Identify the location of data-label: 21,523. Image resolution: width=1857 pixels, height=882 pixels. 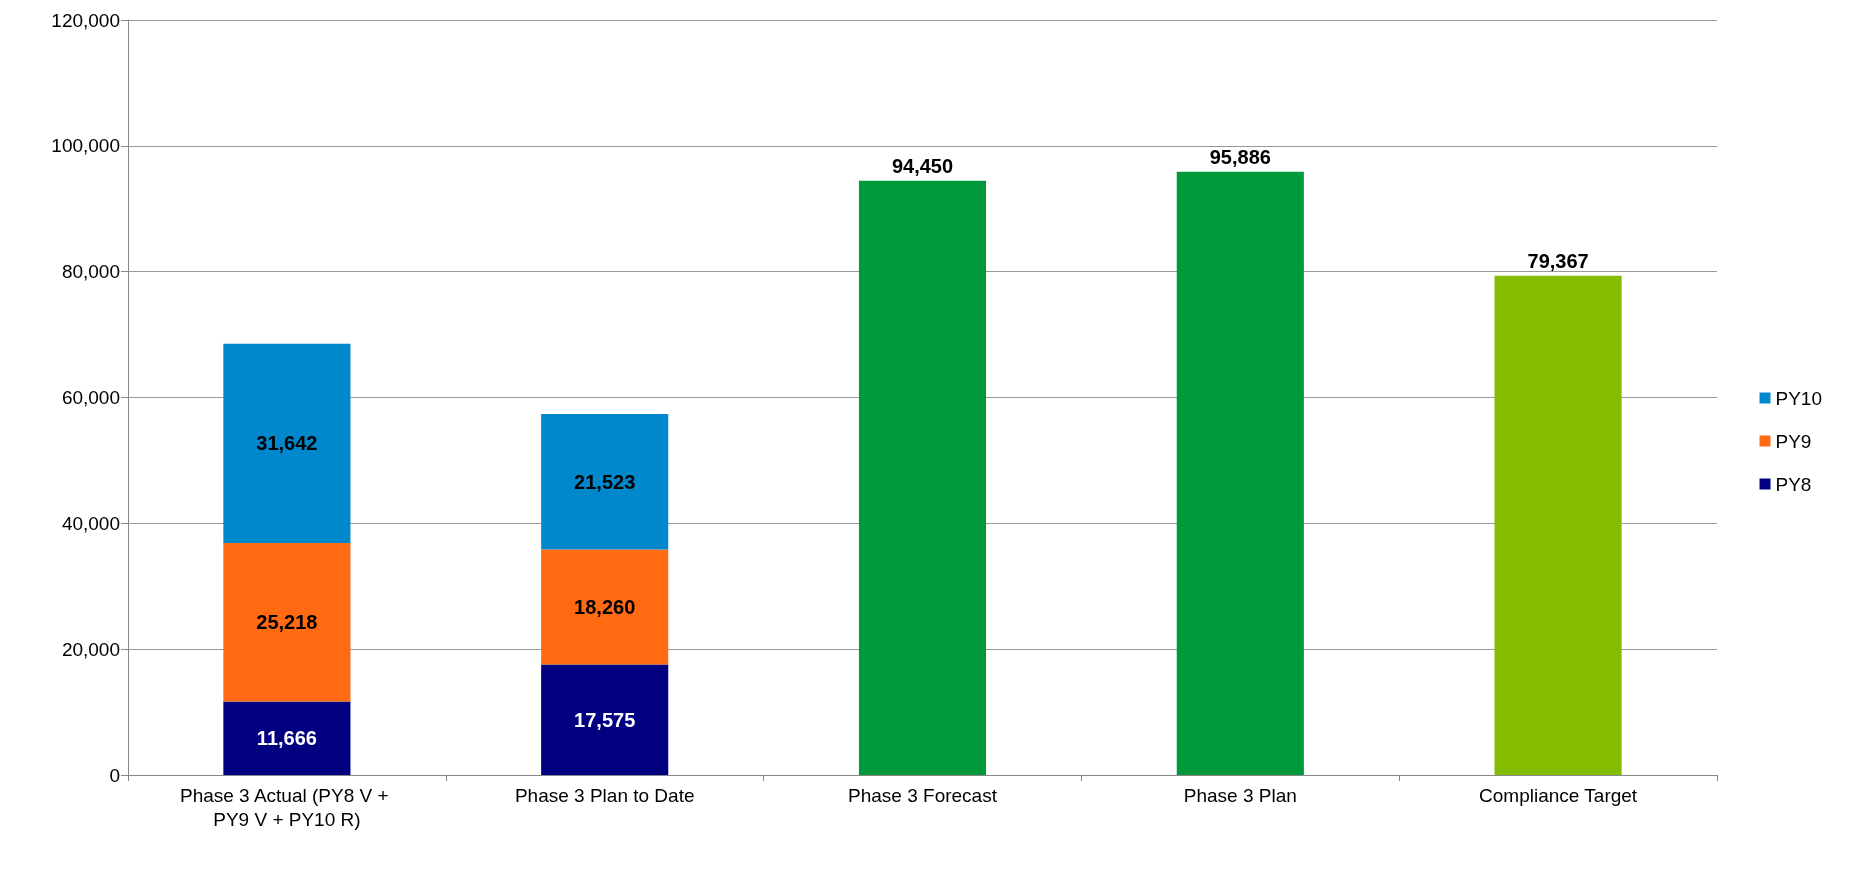
(605, 481).